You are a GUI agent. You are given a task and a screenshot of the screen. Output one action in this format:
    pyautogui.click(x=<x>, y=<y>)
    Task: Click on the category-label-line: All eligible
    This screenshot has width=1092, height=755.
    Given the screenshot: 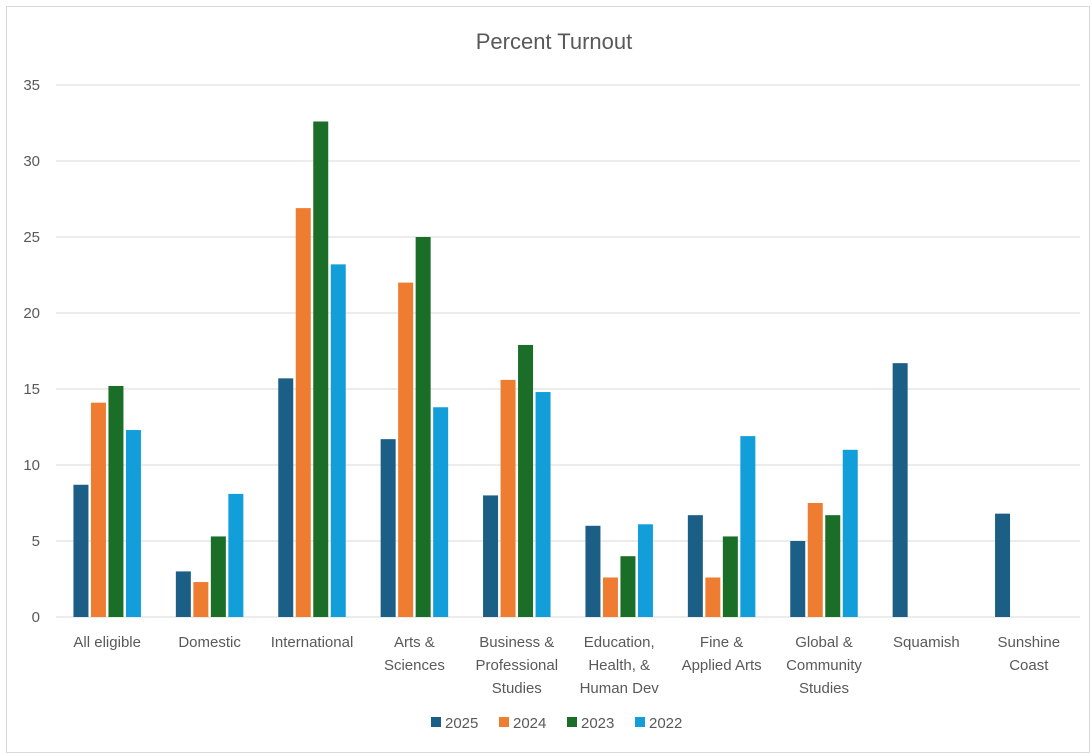 What is the action you would take?
    pyautogui.click(x=107, y=642)
    